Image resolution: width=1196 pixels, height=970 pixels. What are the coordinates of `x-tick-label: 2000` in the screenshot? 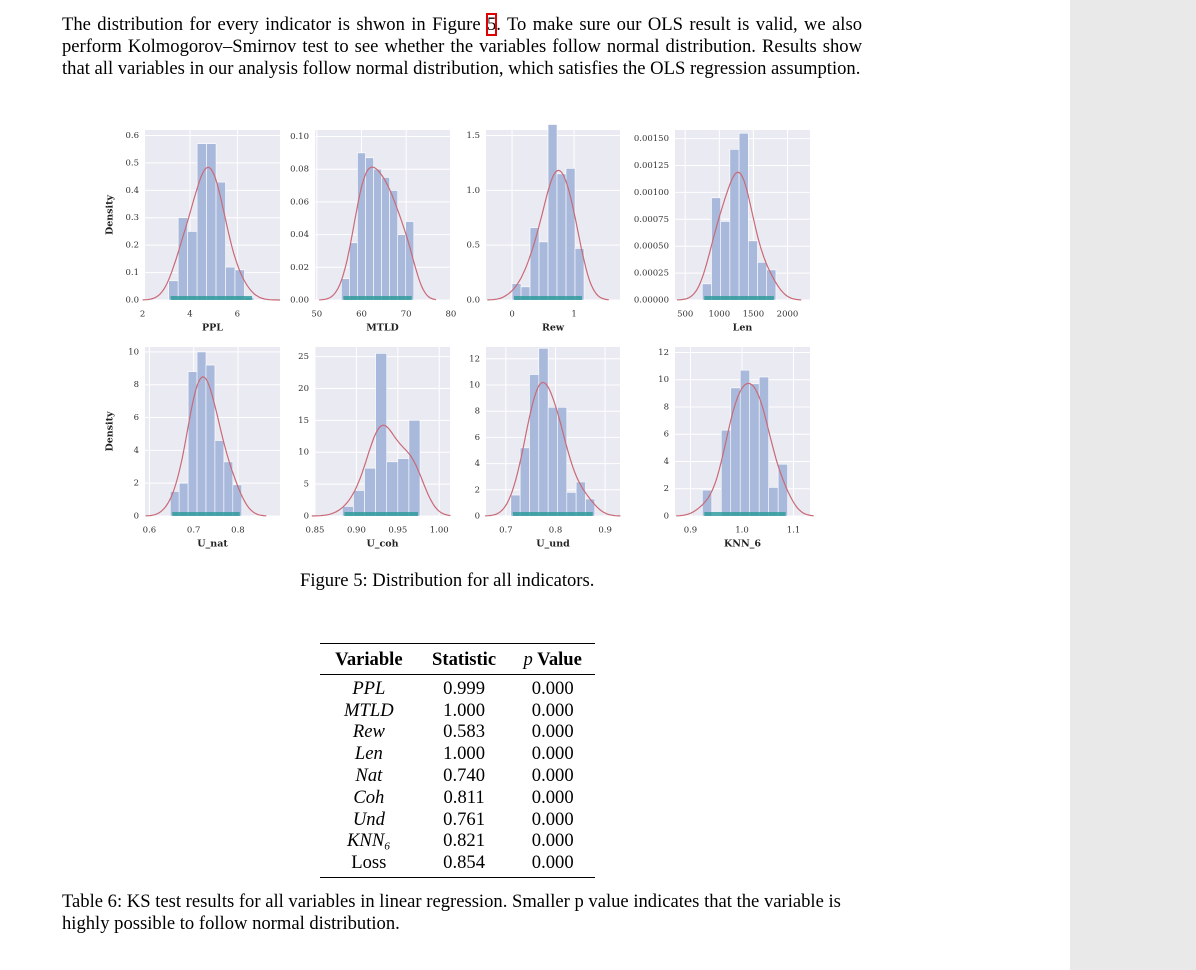 It's located at (788, 315).